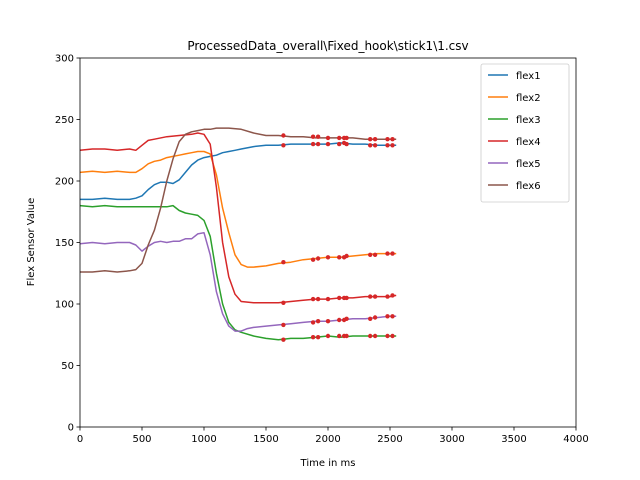 The height and width of the screenshot is (480, 640). Describe the element at coordinates (389, 439) in the screenshot. I see `x-tick-label: 2500` at that location.